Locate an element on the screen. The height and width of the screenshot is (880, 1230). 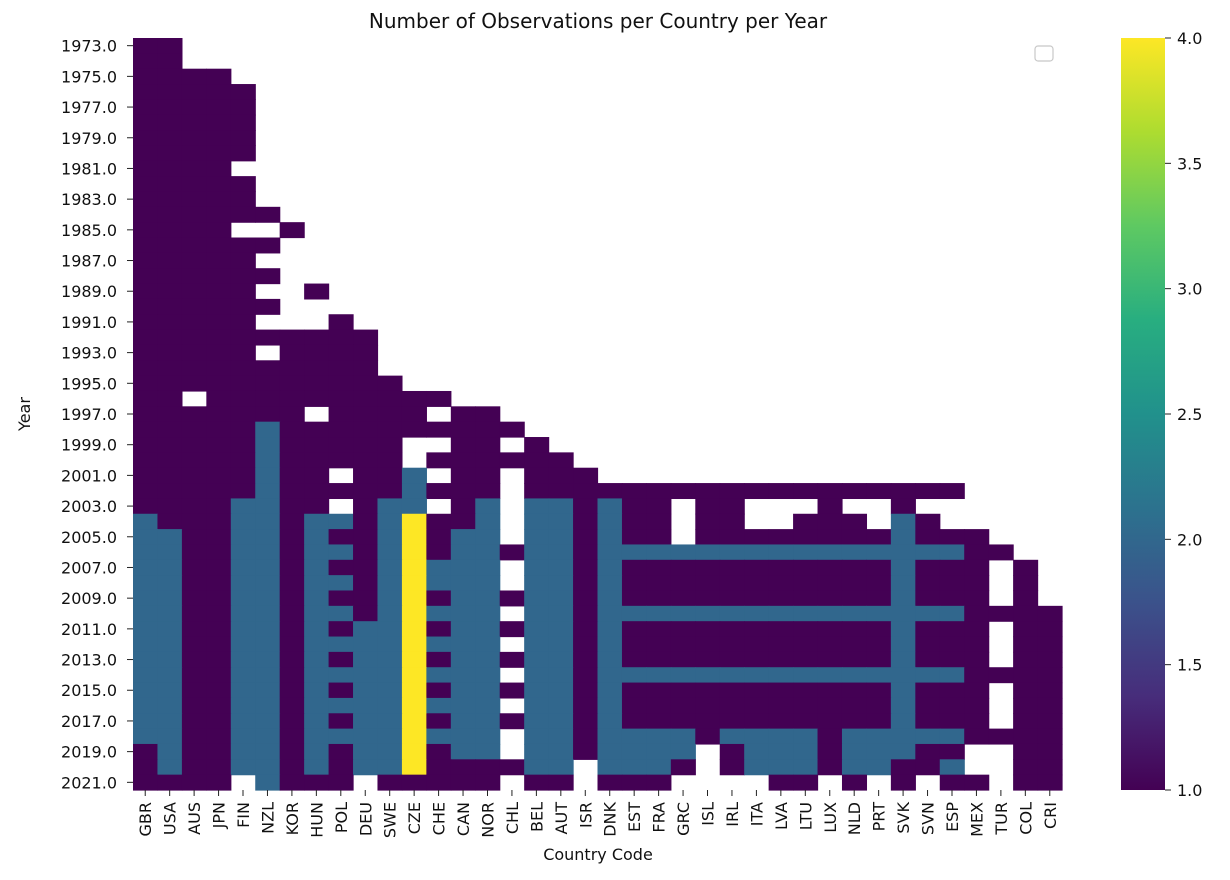
colorbar-tick-label: 3.0 is located at coordinates (1189, 289).